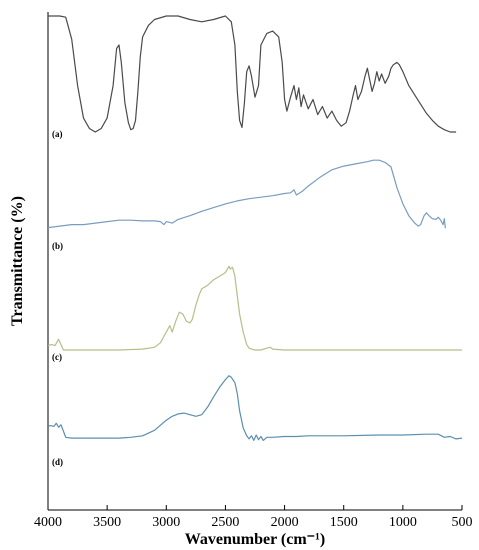 This screenshot has height=550, width=479. What do you see at coordinates (255, 539) in the screenshot?
I see `x-axis-title: Wavenumber (cm⁻¹)` at bounding box center [255, 539].